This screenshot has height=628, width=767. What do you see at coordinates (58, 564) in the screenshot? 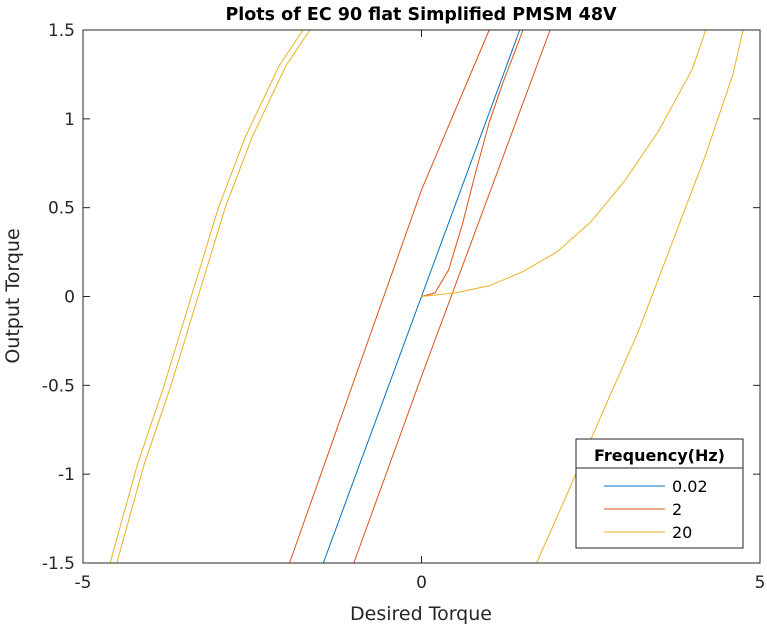
I see `y-tick-label: -1.5` at bounding box center [58, 564].